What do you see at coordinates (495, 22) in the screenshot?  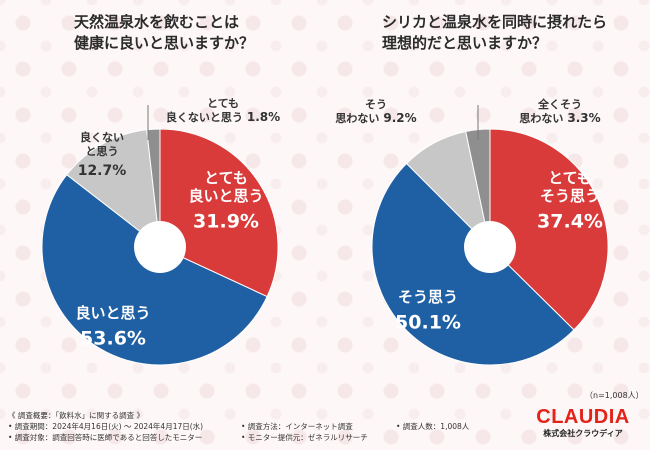 I see `chart-2-title-line-1: シリカと温泉水を同時に摂れたら` at bounding box center [495, 22].